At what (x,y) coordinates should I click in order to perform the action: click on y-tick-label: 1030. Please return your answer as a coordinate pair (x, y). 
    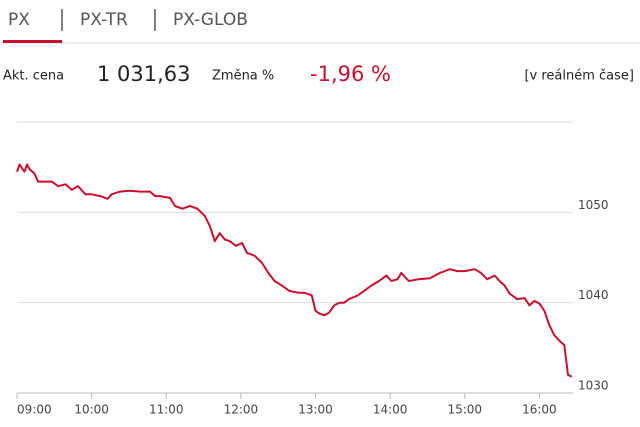
    Looking at the image, I should click on (593, 386).